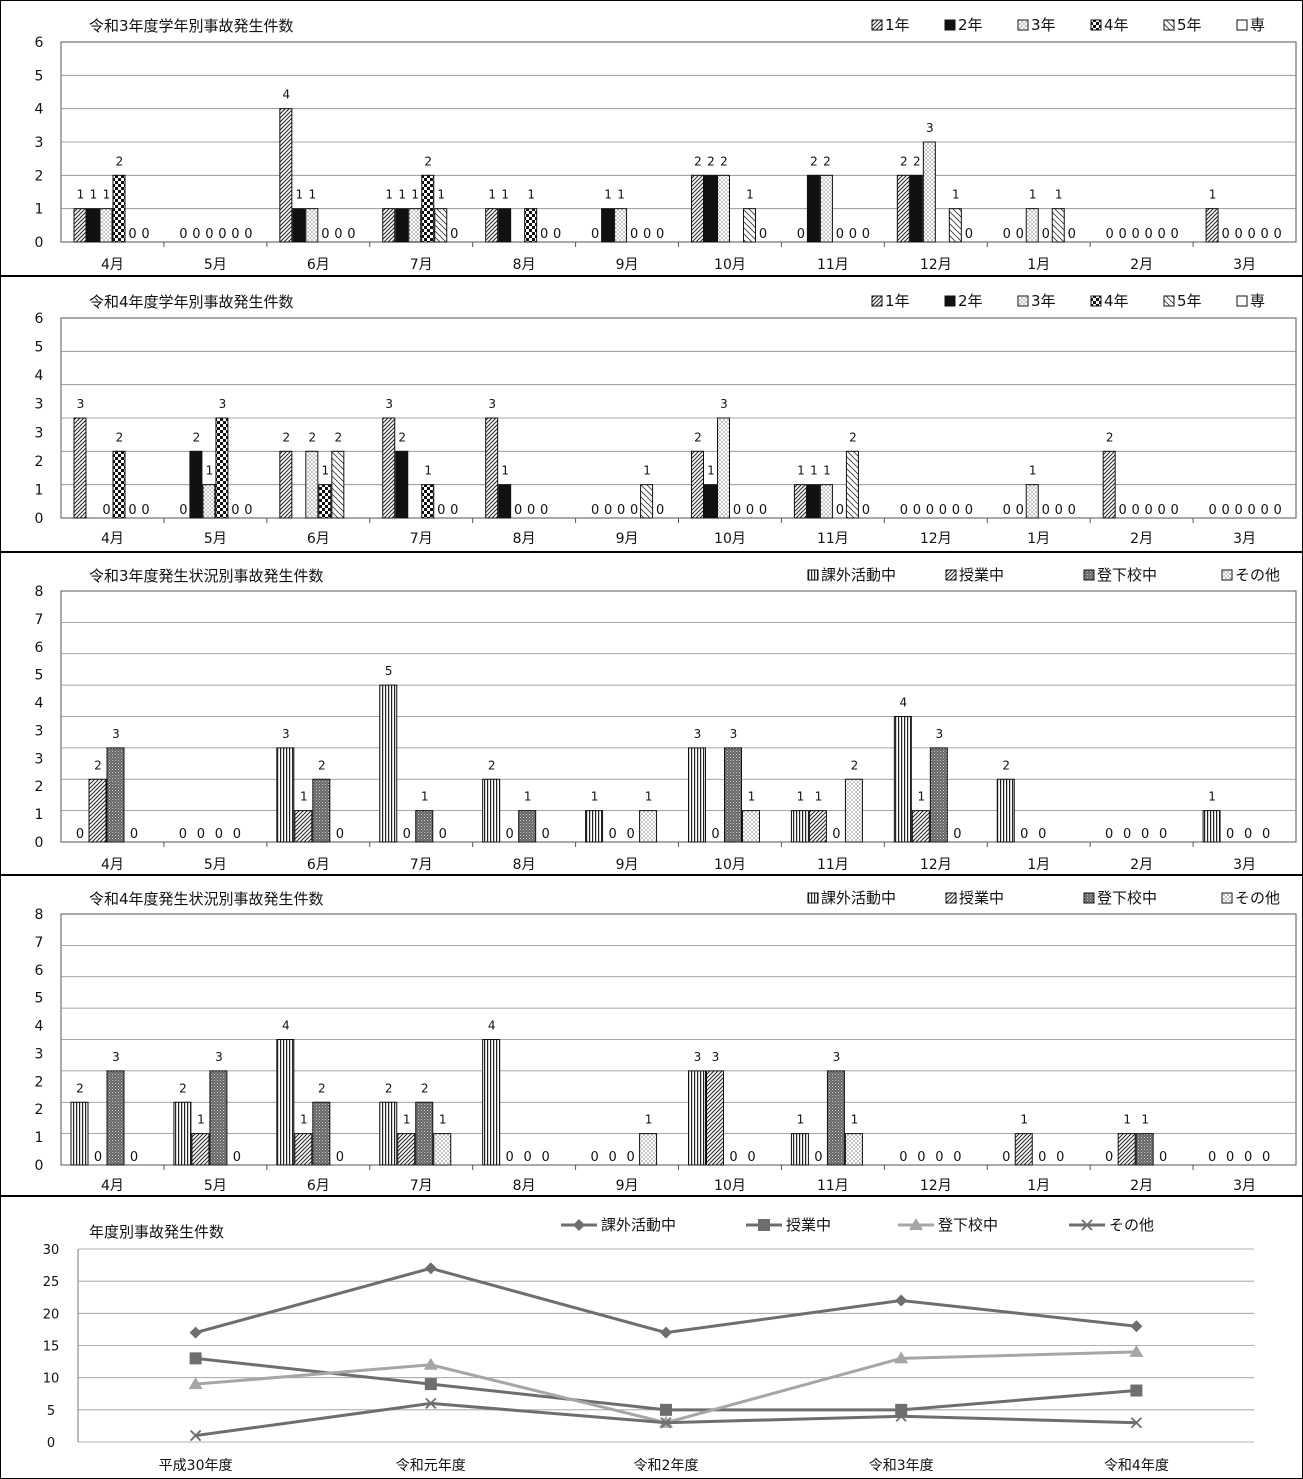 The width and height of the screenshot is (1303, 1479). What do you see at coordinates (195, 1383) in the screenshot?
I see `point-登下校中` at bounding box center [195, 1383].